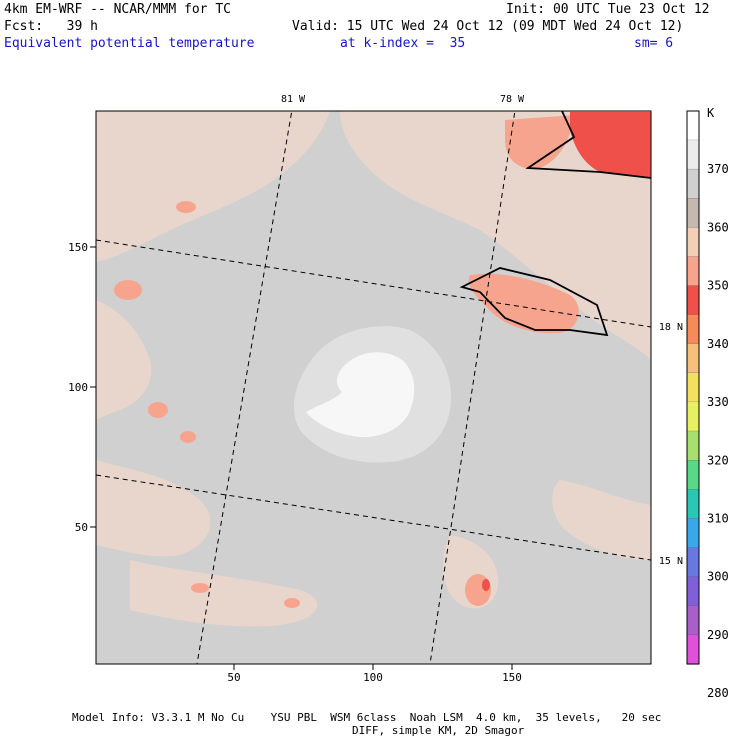 This screenshot has width=740, height=740. I want to click on y-tick-label-50: 50, so click(81, 527).